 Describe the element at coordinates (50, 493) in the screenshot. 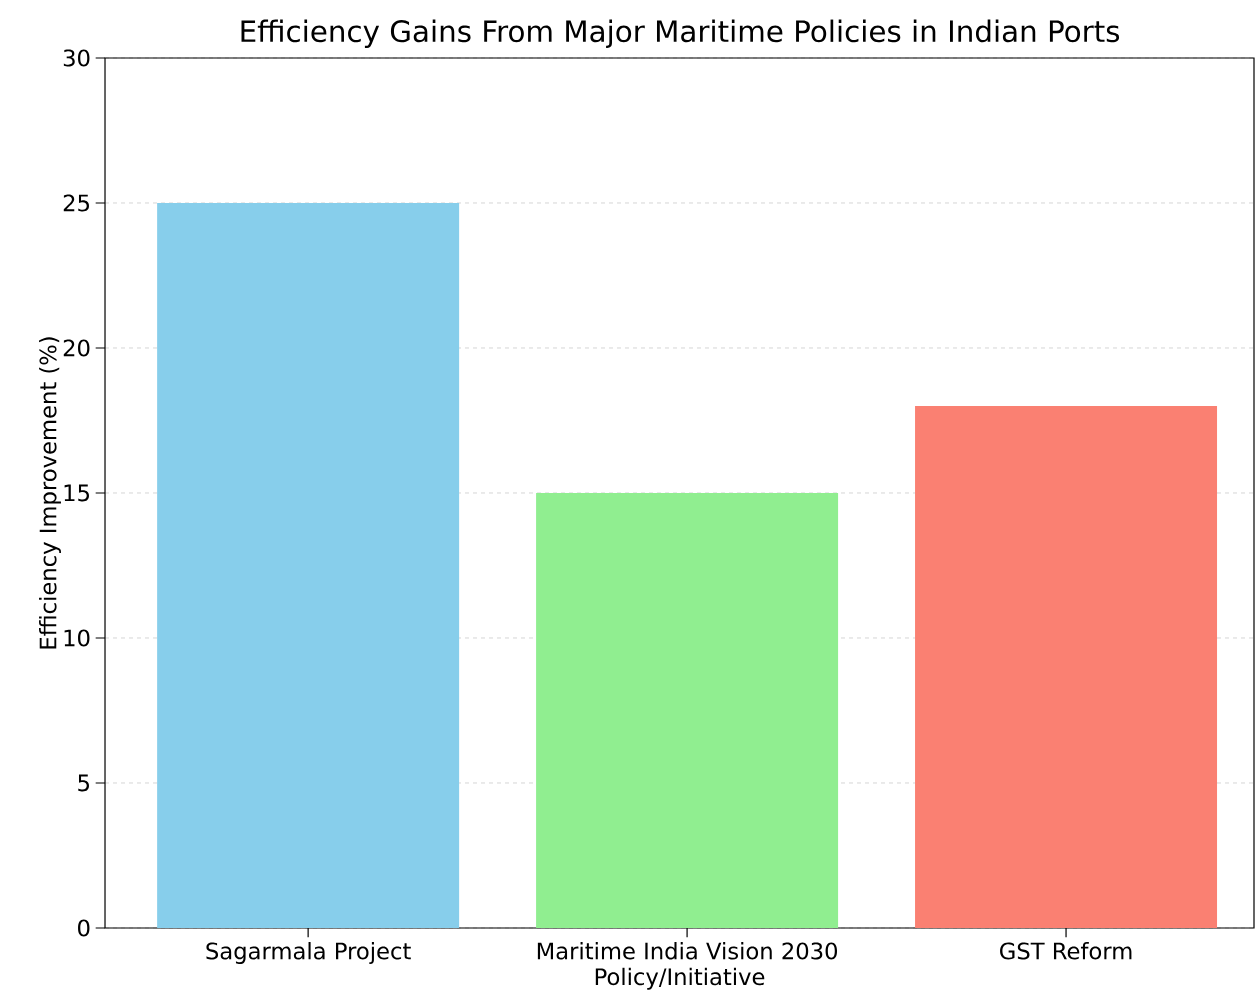

I see `y-axis-title: Efficiency Improvement (%)` at that location.